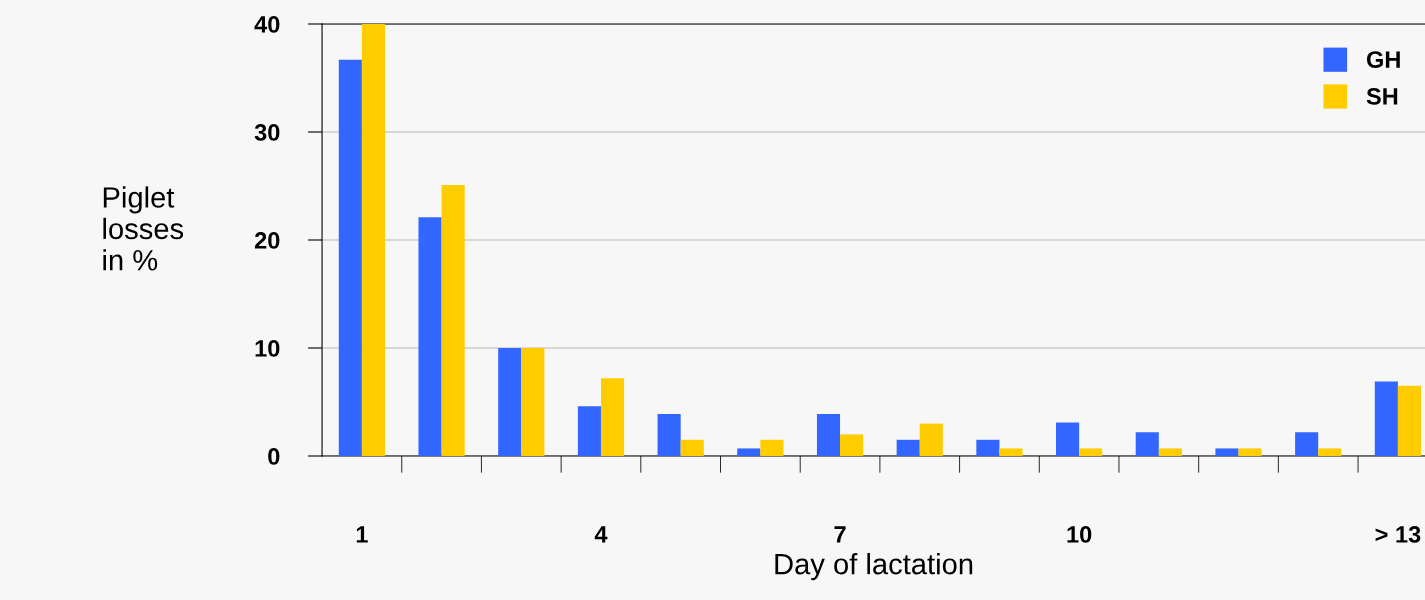  Describe the element at coordinates (874, 567) in the screenshot. I see `x-axis-title: Day of lactation` at that location.